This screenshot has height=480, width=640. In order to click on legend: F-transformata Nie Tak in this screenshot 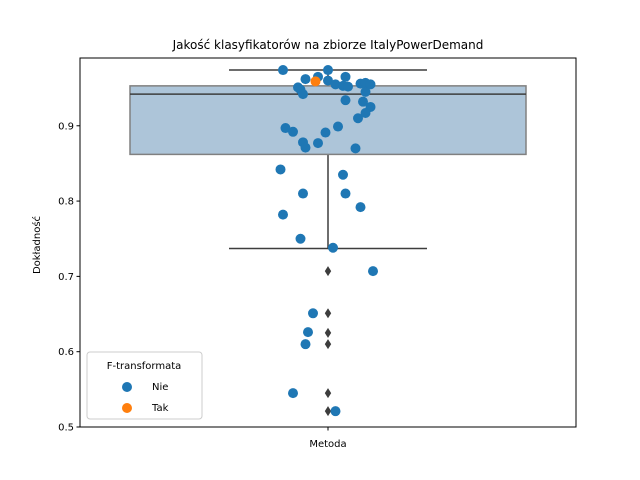, I will do `click(144, 385)`.